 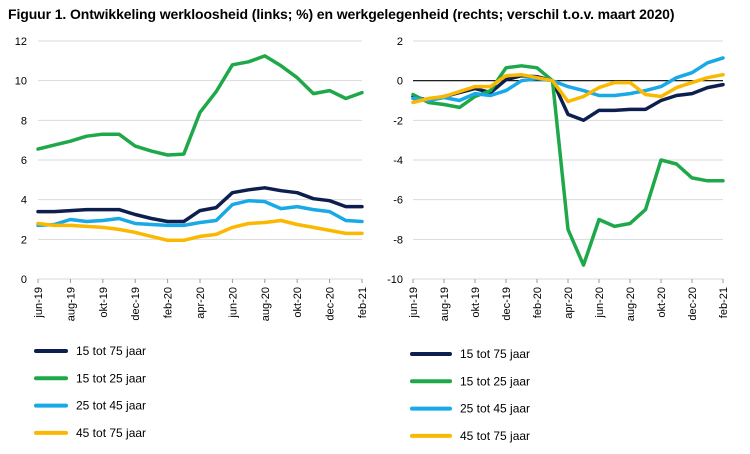 What do you see at coordinates (21, 82) in the screenshot?
I see `y-tick-label: 10` at bounding box center [21, 82].